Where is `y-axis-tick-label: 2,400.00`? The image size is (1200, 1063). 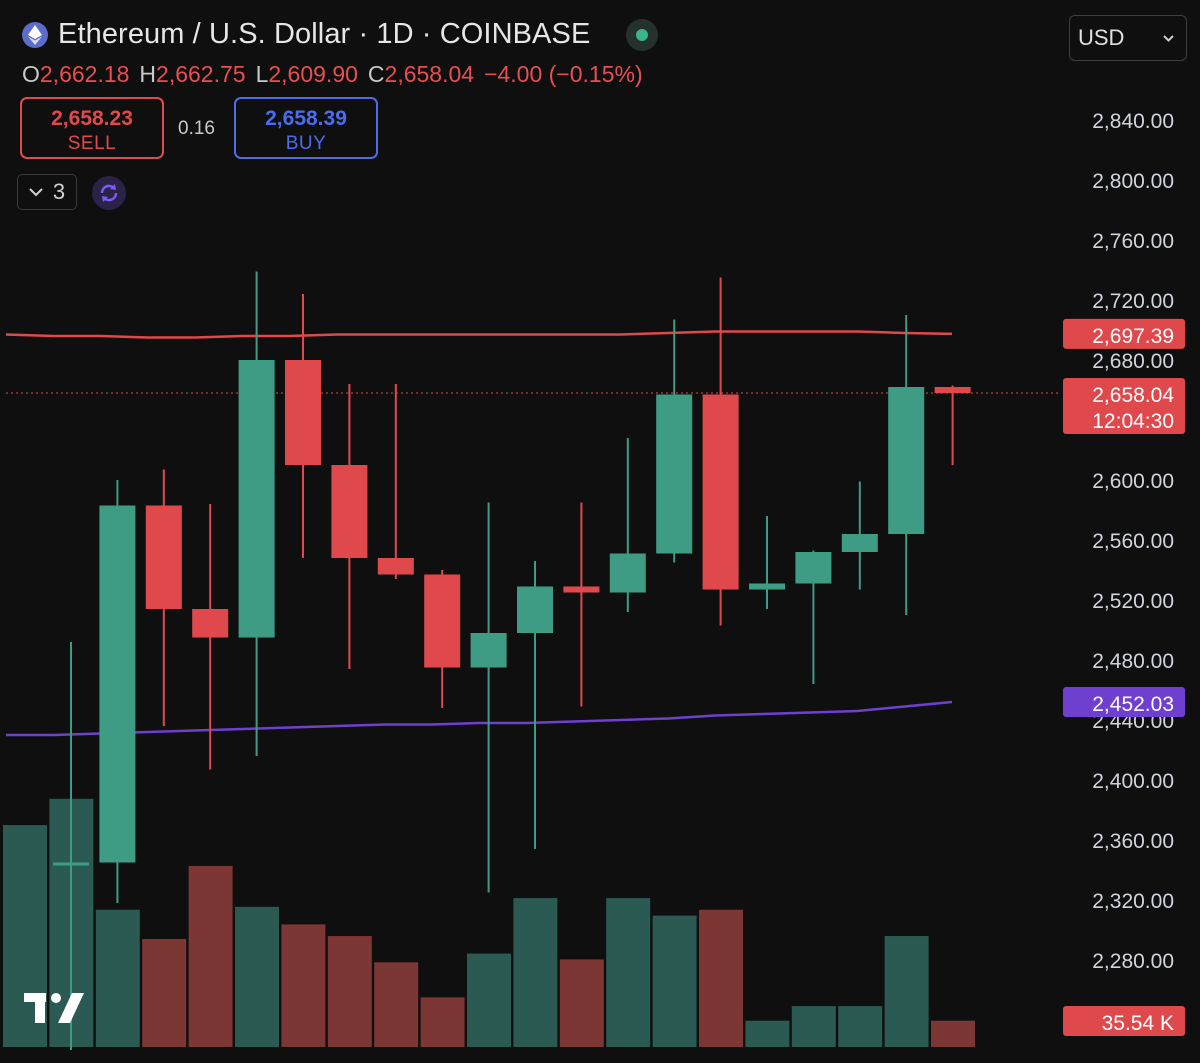 y-axis-tick-label: 2,400.00 is located at coordinates (1133, 781).